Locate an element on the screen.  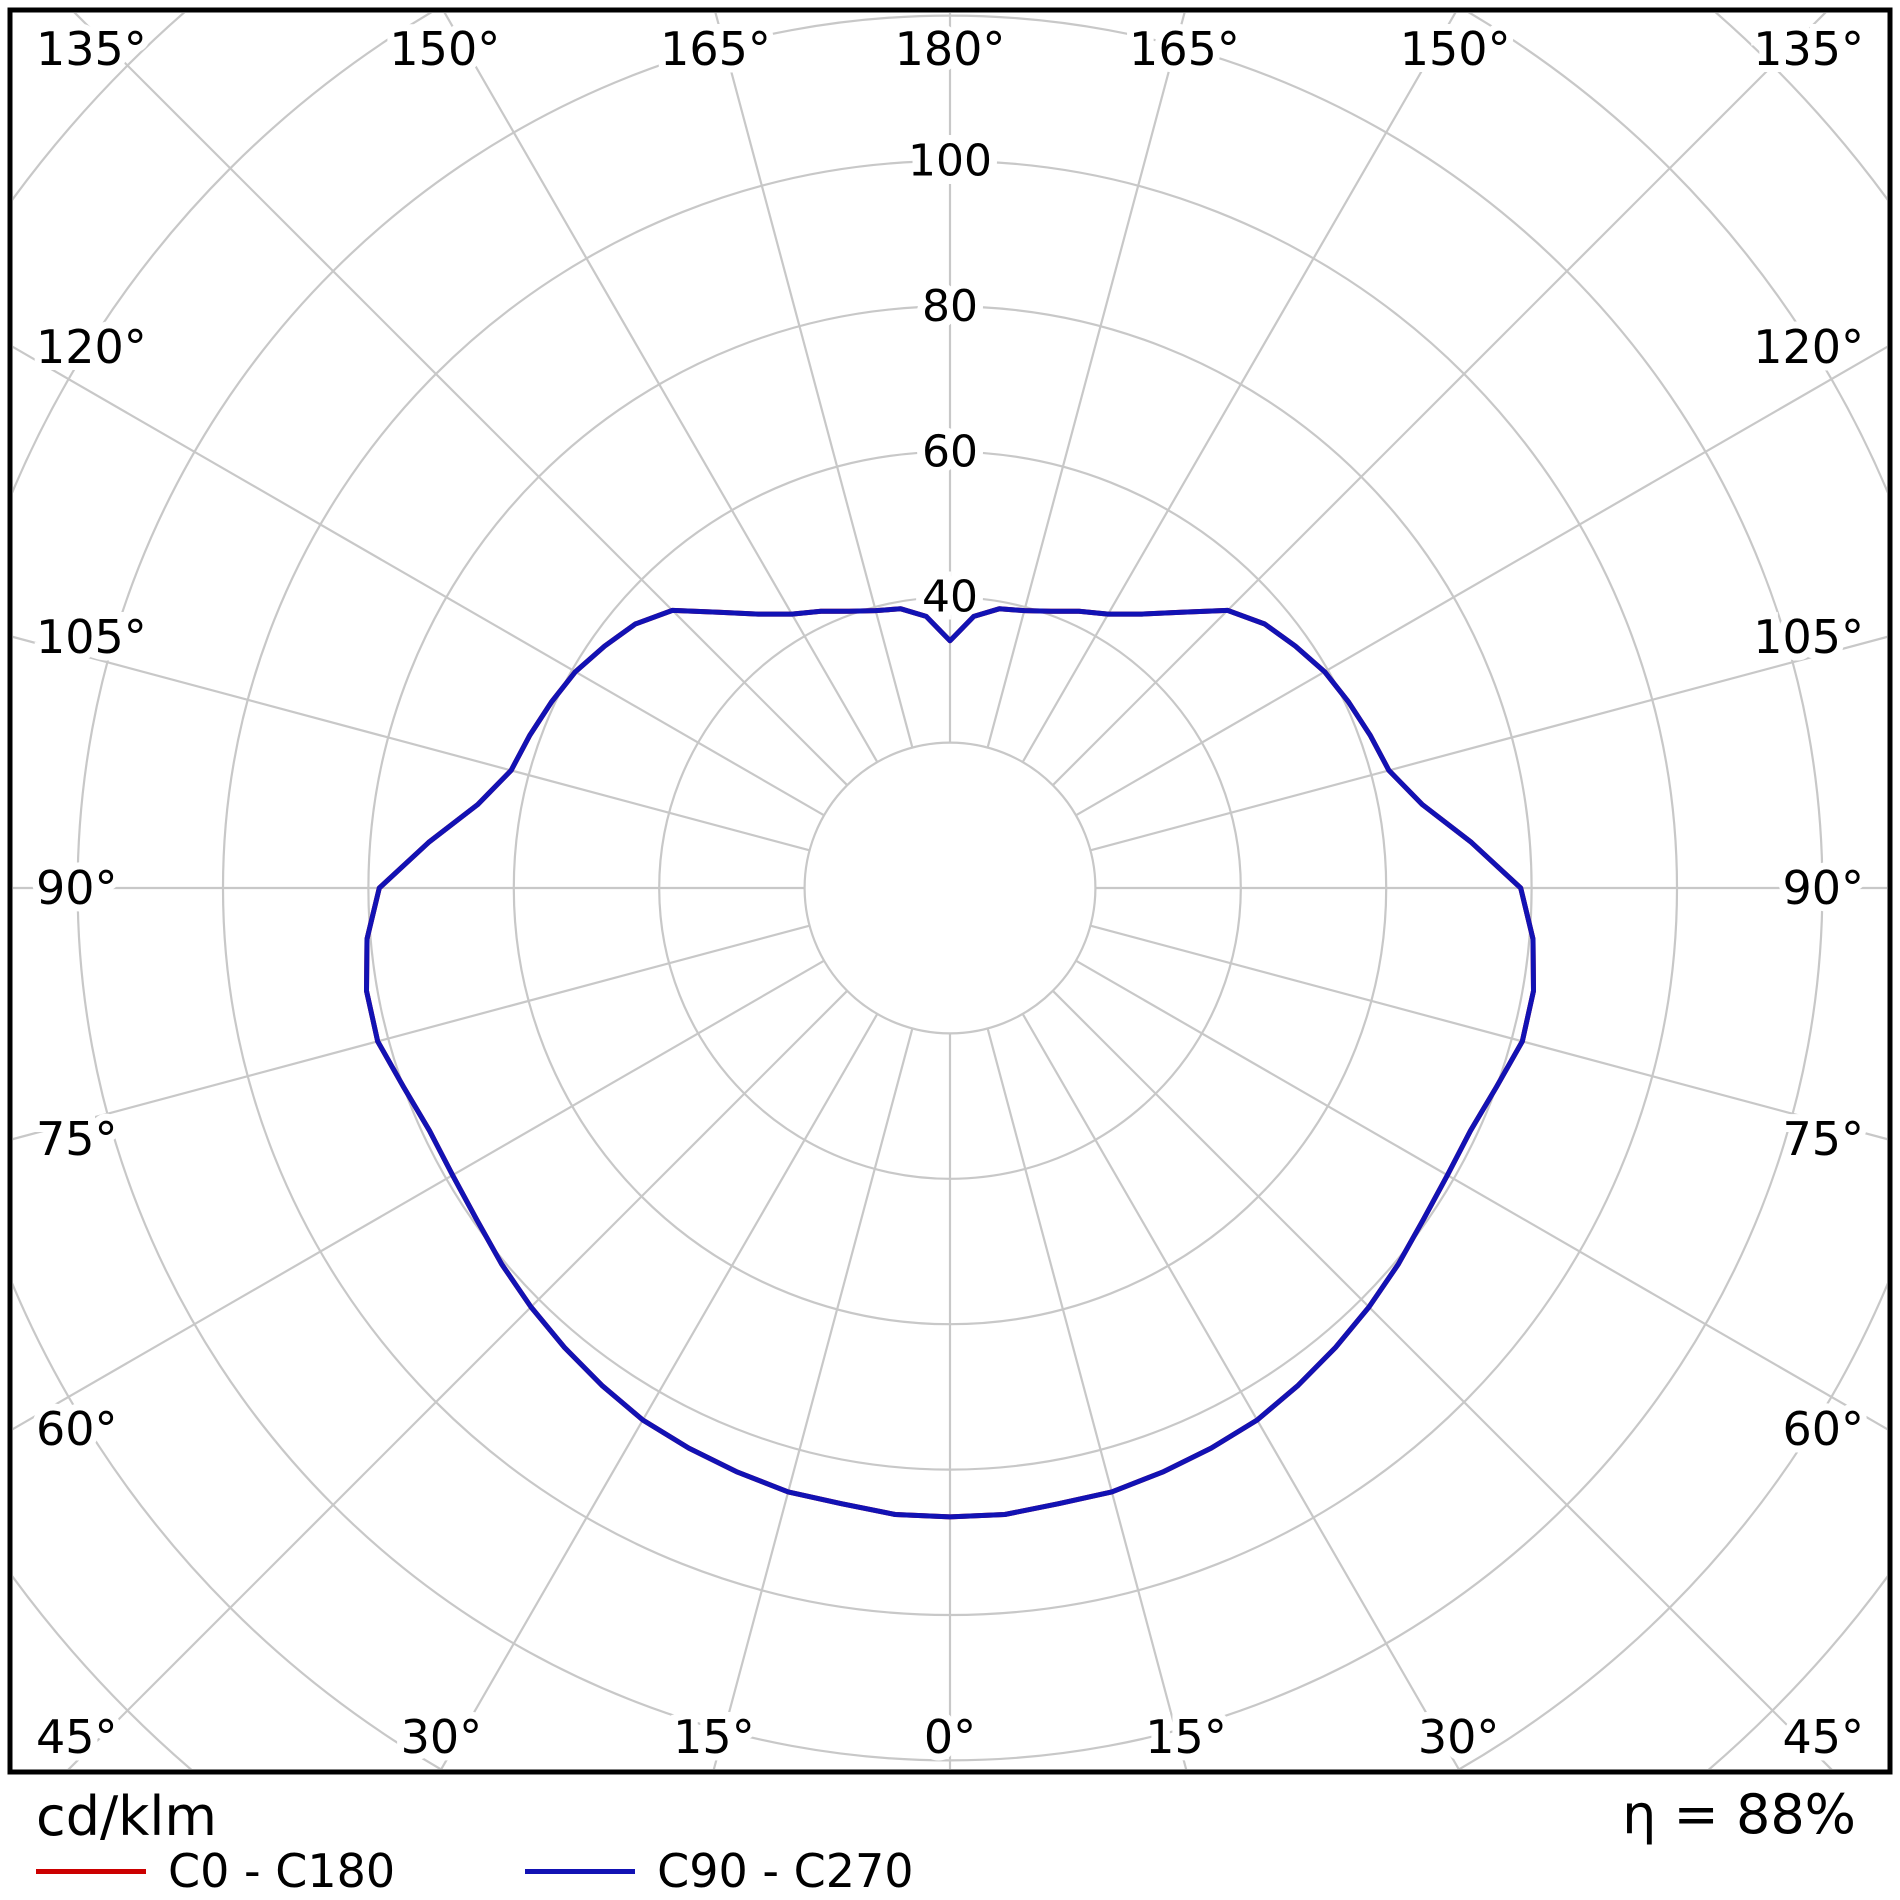
angle-label: 180° is located at coordinates (950, 49).